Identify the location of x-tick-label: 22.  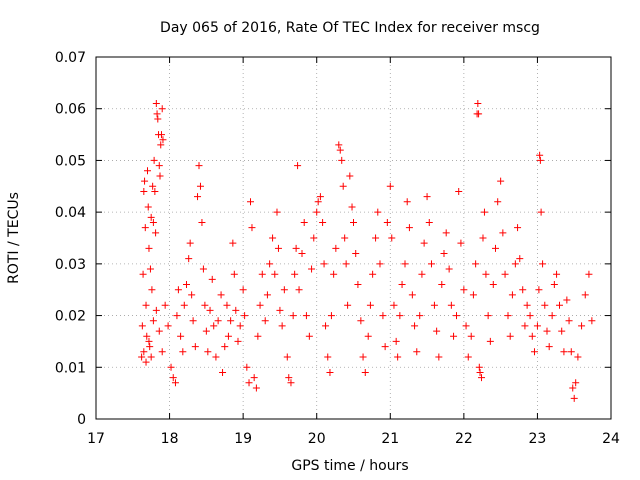
(464, 439).